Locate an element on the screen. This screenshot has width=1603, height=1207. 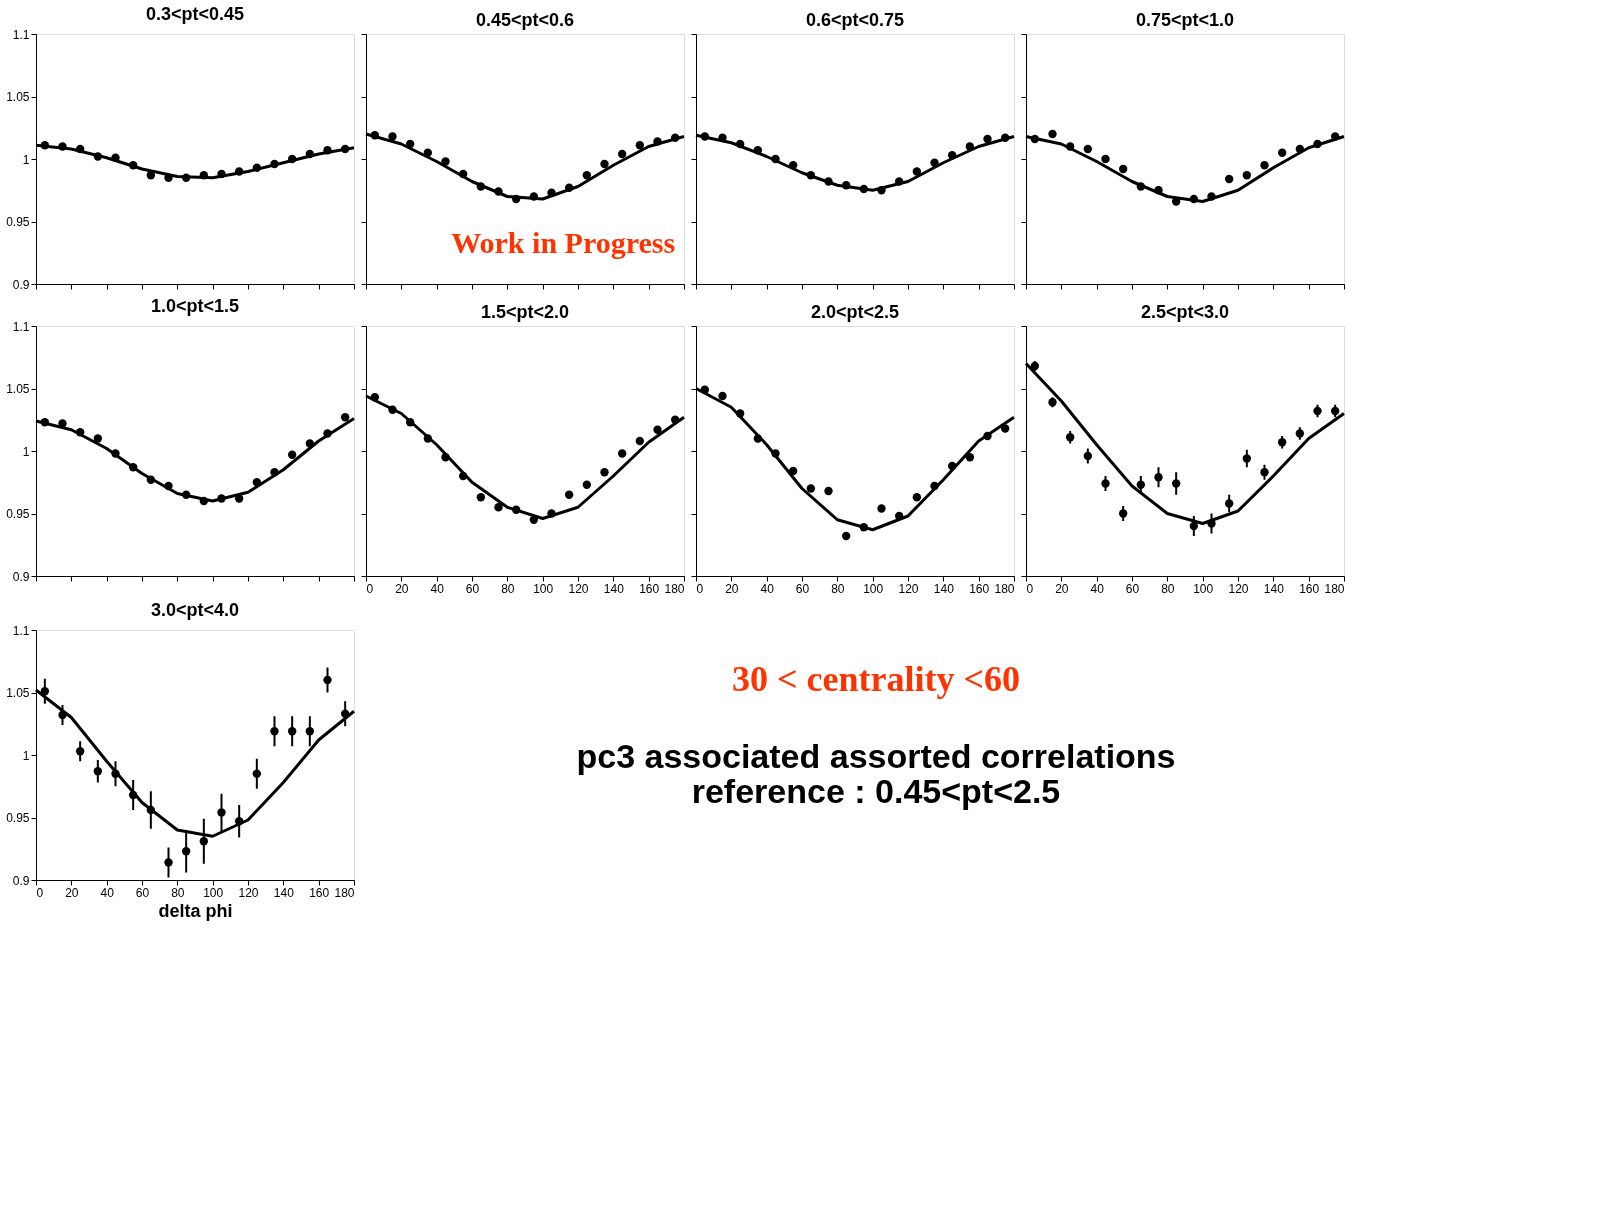
chart-title: 0.45<pt<0.6 is located at coordinates (525, 19).